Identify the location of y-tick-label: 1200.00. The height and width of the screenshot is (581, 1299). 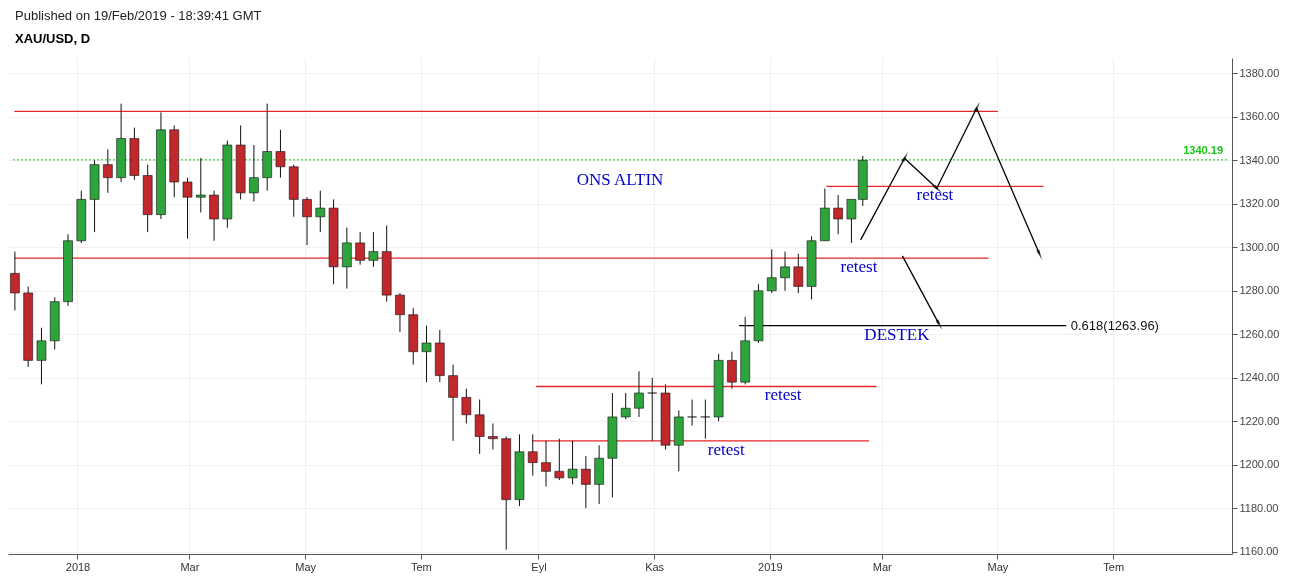
(1259, 464).